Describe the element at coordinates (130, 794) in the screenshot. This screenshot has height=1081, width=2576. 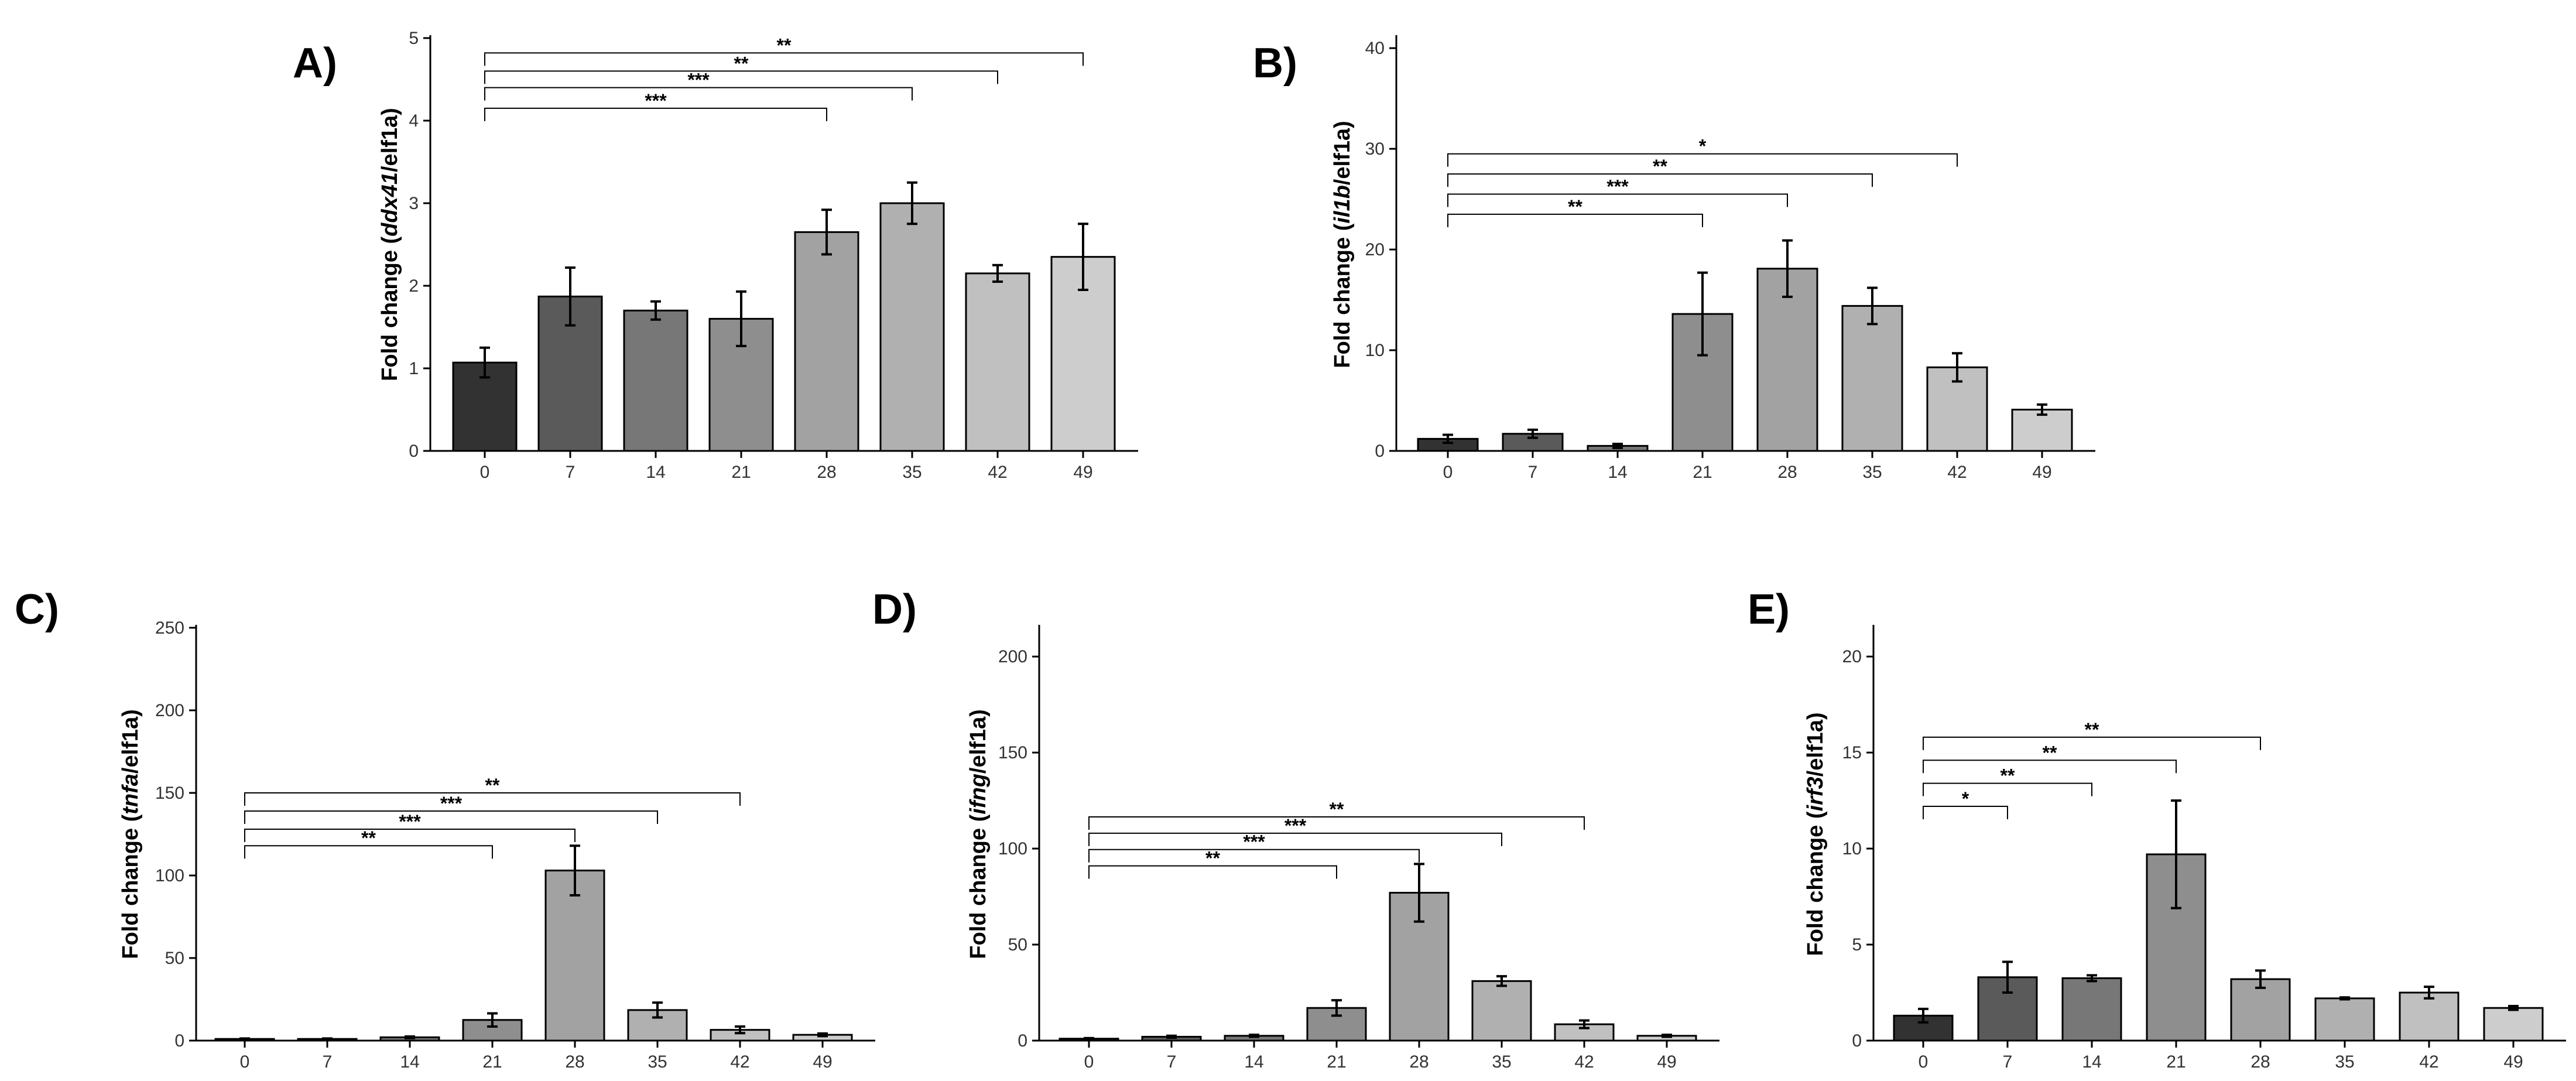
I see `y-axis-title-gene: tnfa` at that location.